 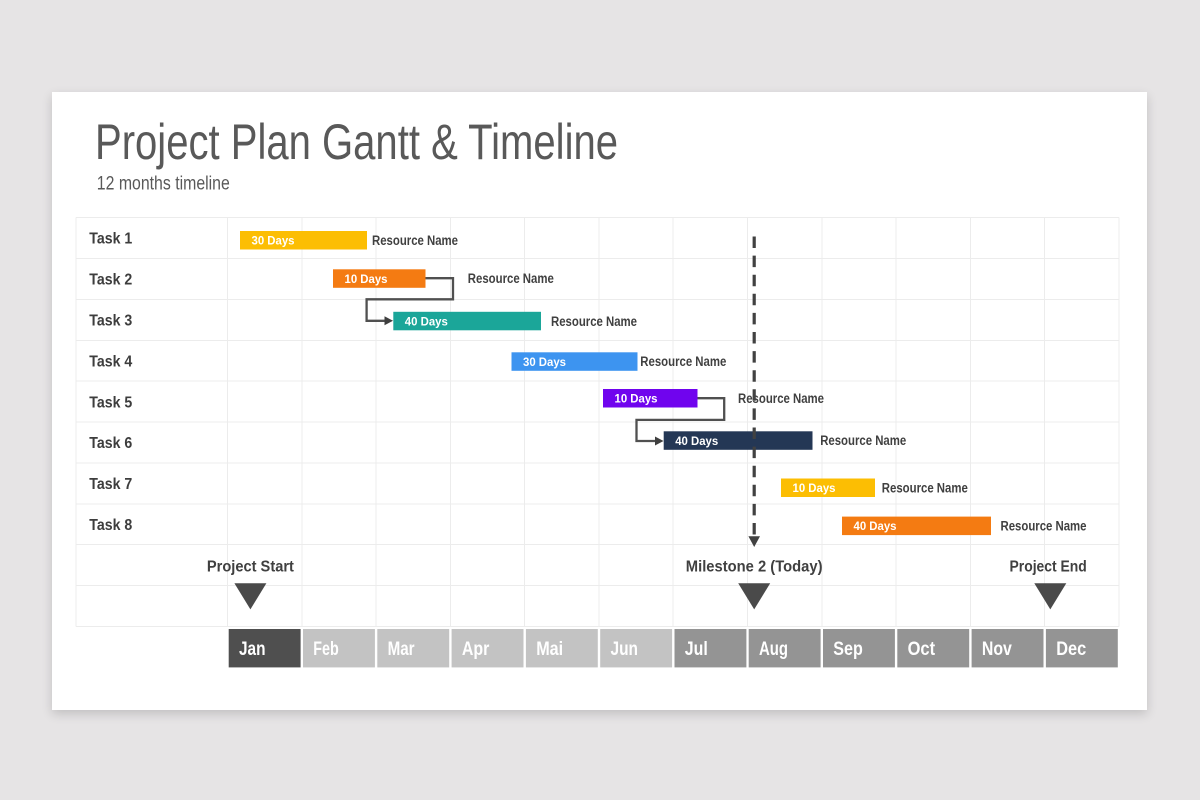 What do you see at coordinates (252, 649) in the screenshot?
I see `svg-text: Jan` at bounding box center [252, 649].